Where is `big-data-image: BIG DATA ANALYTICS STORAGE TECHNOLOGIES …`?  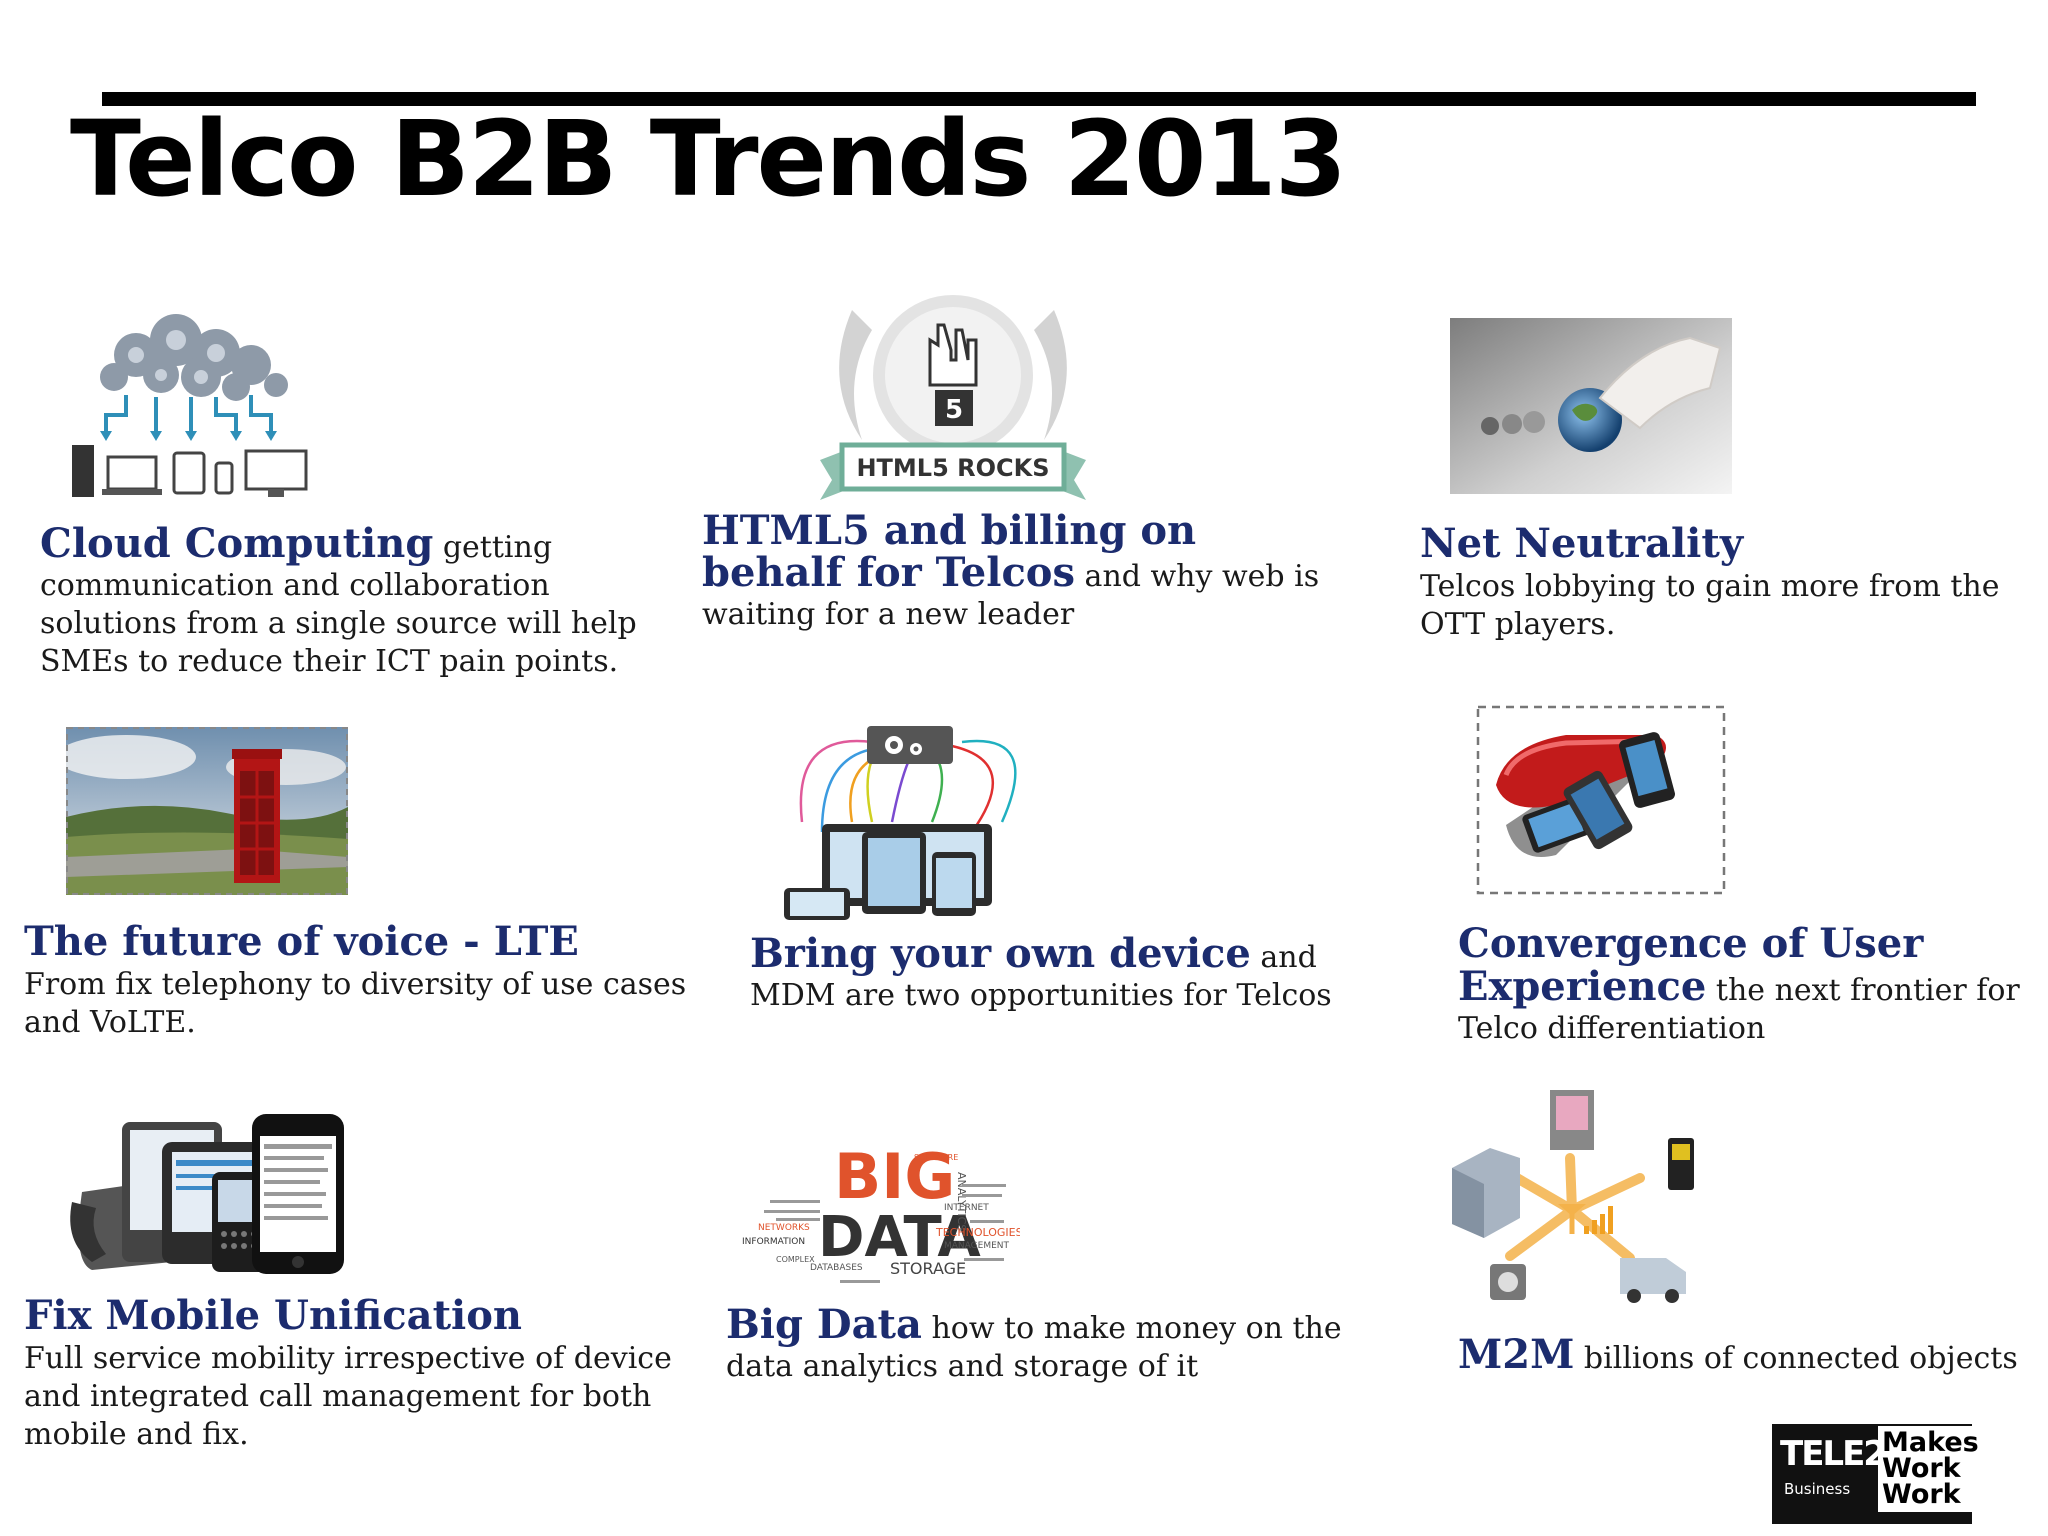
big-data-image: BIG DATA ANALYTICS STORAGE TECHNOLOGIES … is located at coordinates (881, 1211).